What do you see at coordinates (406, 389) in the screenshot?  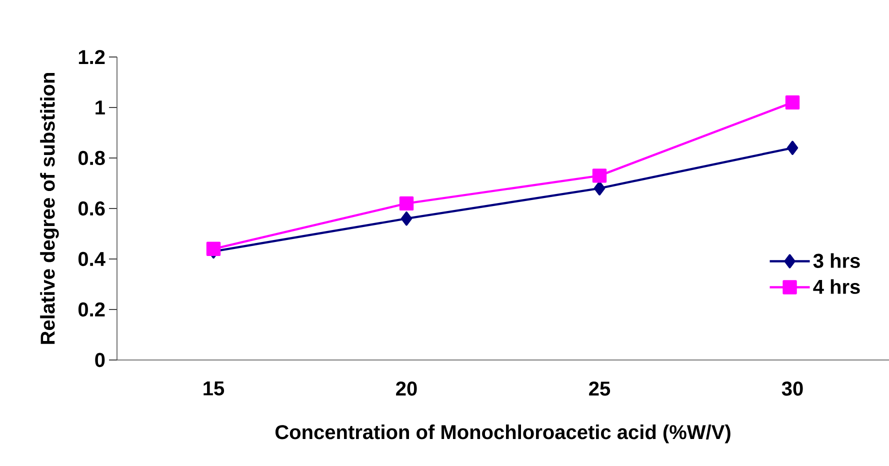 I see `x-tick-label: 20` at bounding box center [406, 389].